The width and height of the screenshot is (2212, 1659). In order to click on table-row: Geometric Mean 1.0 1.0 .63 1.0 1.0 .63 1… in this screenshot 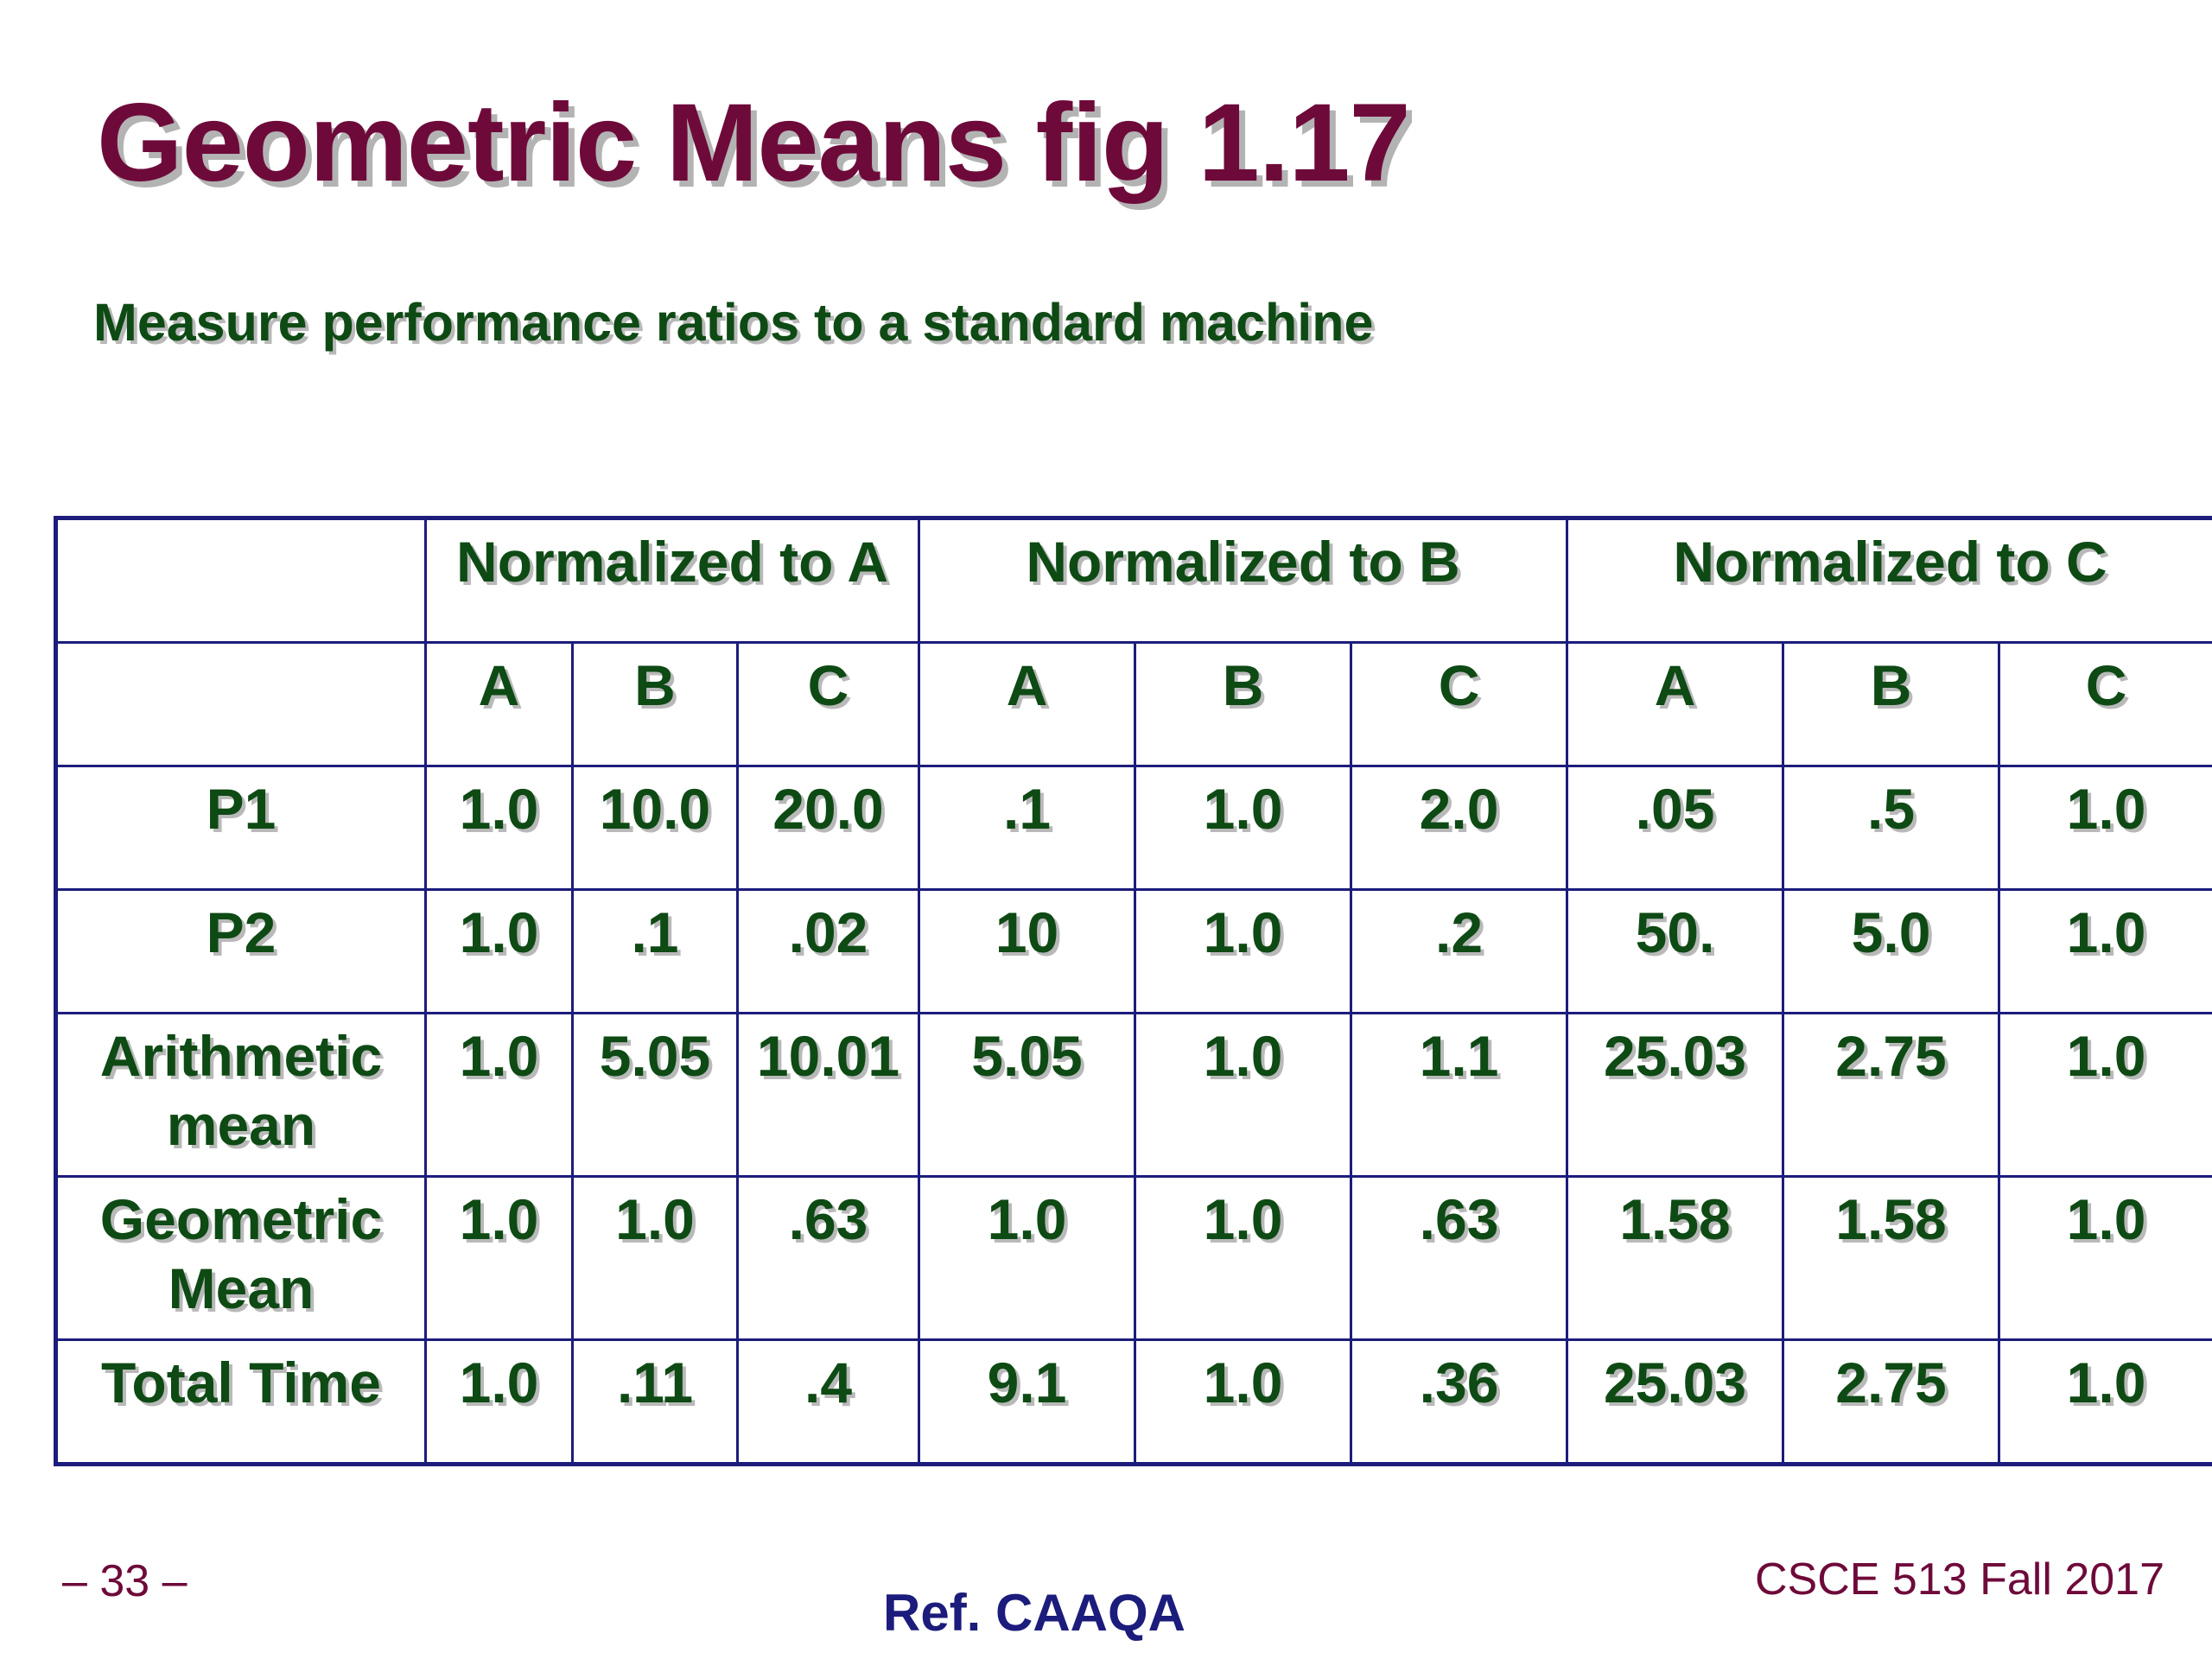, I will do `click(1133, 1258)`.